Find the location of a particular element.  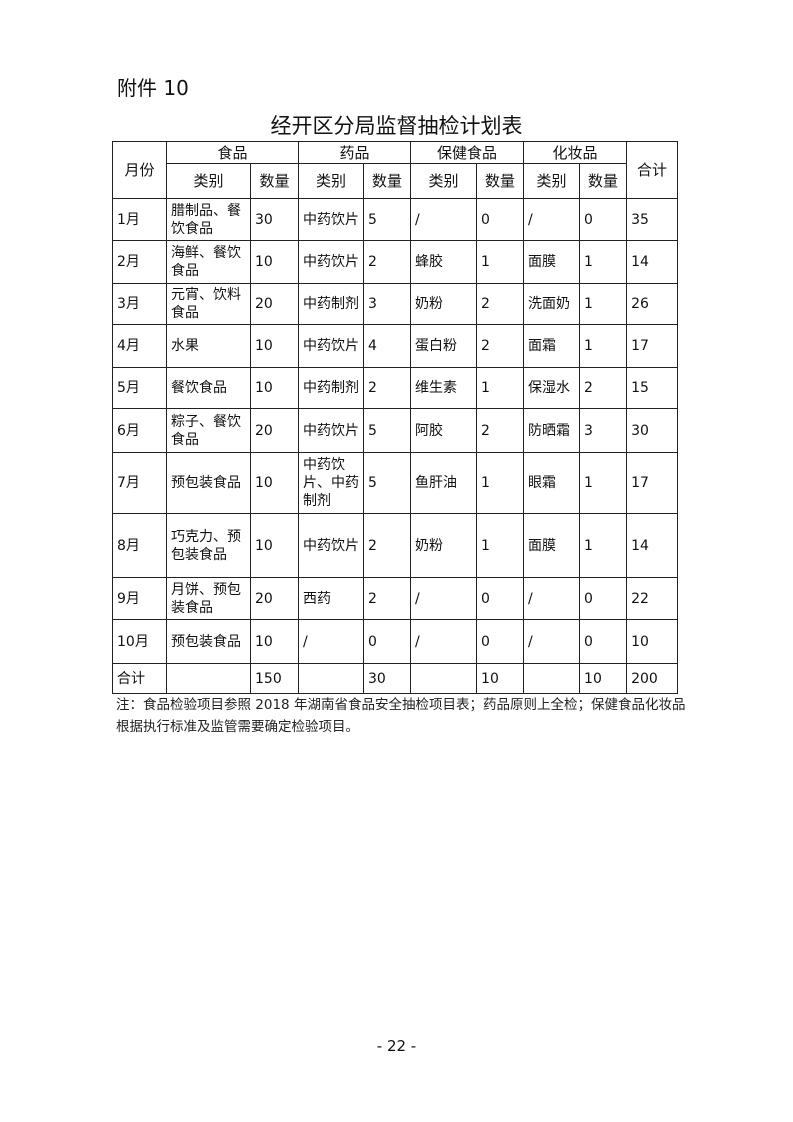

header-total: 合计 is located at coordinates (652, 170).